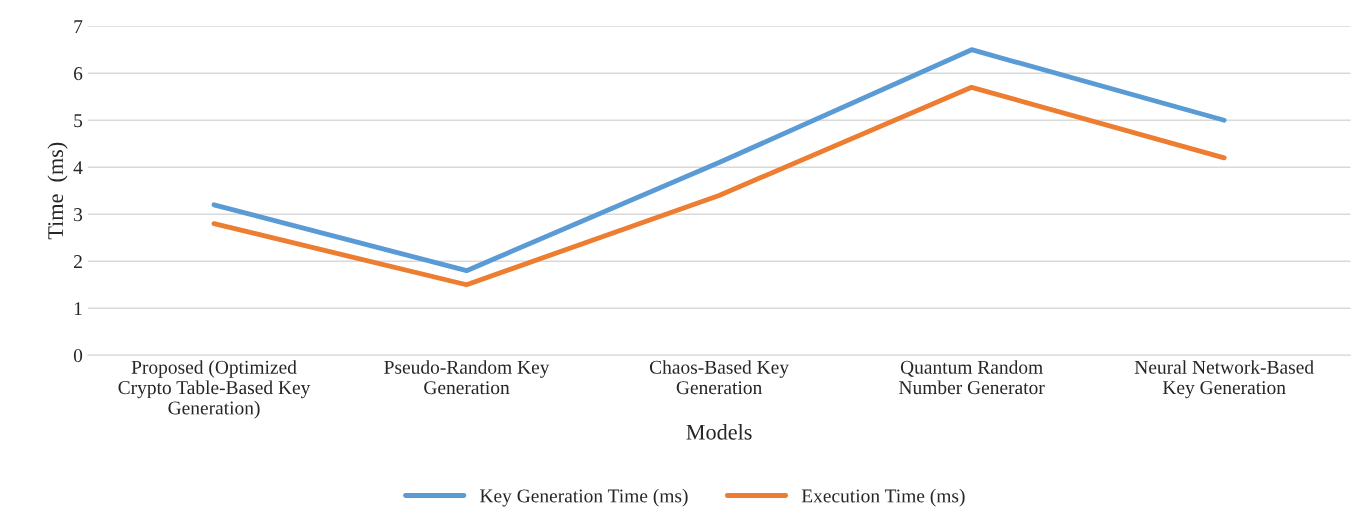  I want to click on y-tick-label: 2, so click(78, 261).